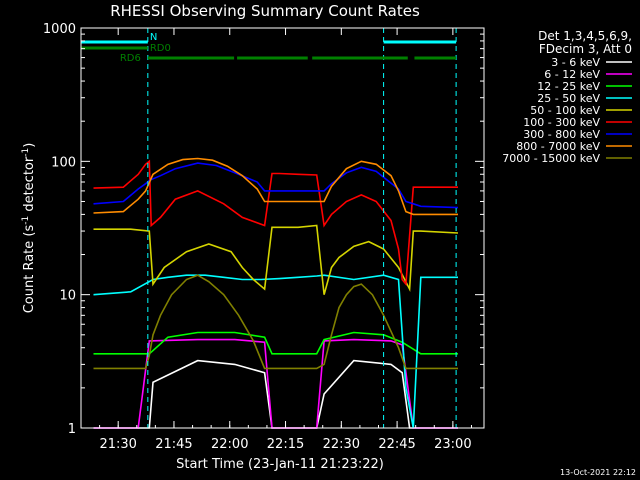  Describe the element at coordinates (72, 429) in the screenshot. I see `y-tick-label: 1` at that location.